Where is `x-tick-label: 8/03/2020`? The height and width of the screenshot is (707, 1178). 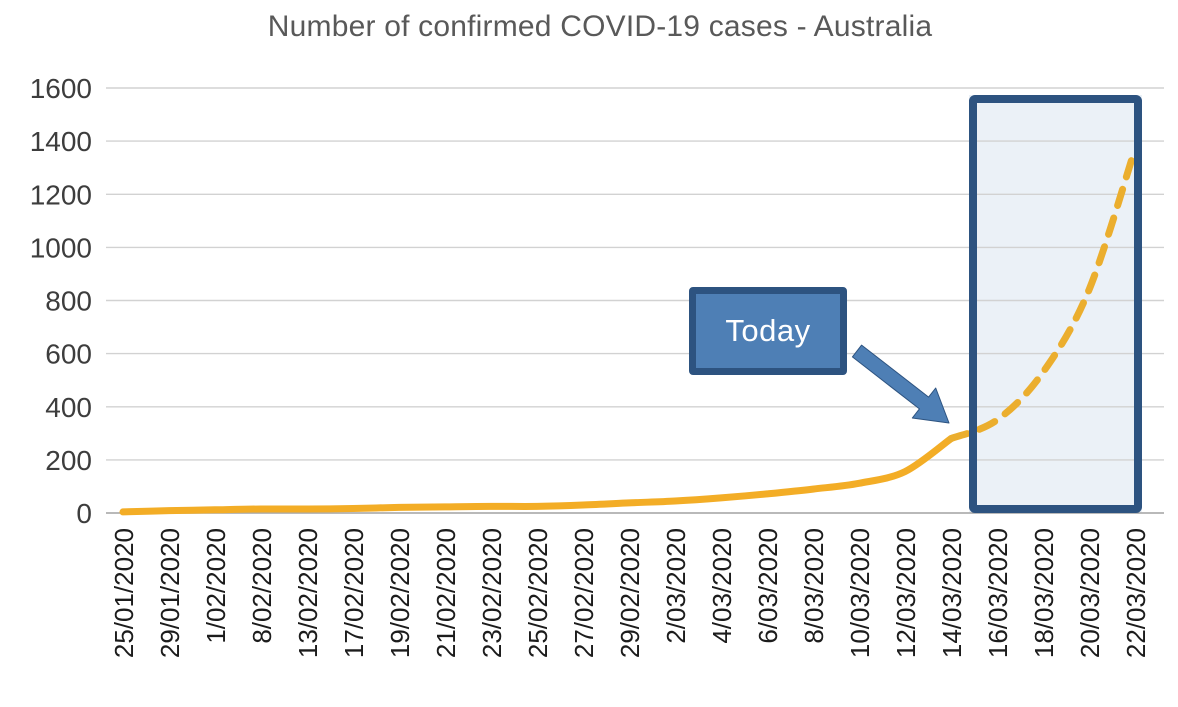 x-tick-label: 8/03/2020 is located at coordinates (814, 586).